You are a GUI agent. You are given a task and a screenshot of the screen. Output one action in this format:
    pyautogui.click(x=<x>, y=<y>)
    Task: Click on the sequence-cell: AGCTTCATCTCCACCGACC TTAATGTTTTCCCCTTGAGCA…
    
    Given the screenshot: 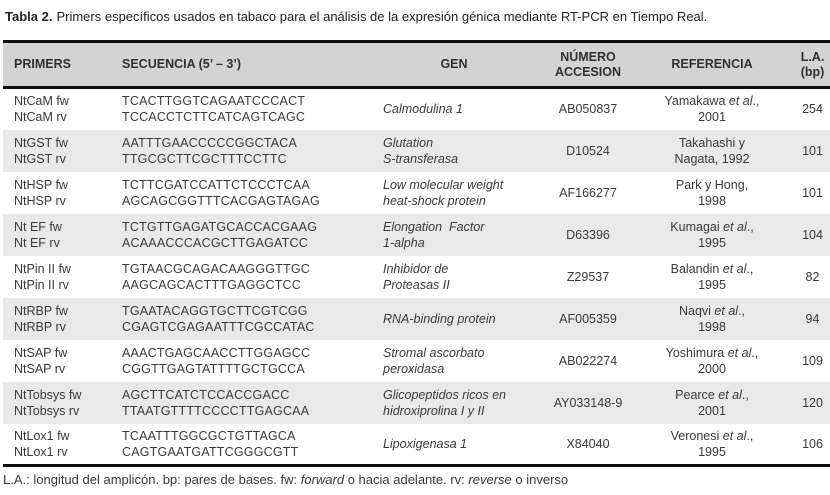 What is the action you would take?
    pyautogui.click(x=216, y=402)
    